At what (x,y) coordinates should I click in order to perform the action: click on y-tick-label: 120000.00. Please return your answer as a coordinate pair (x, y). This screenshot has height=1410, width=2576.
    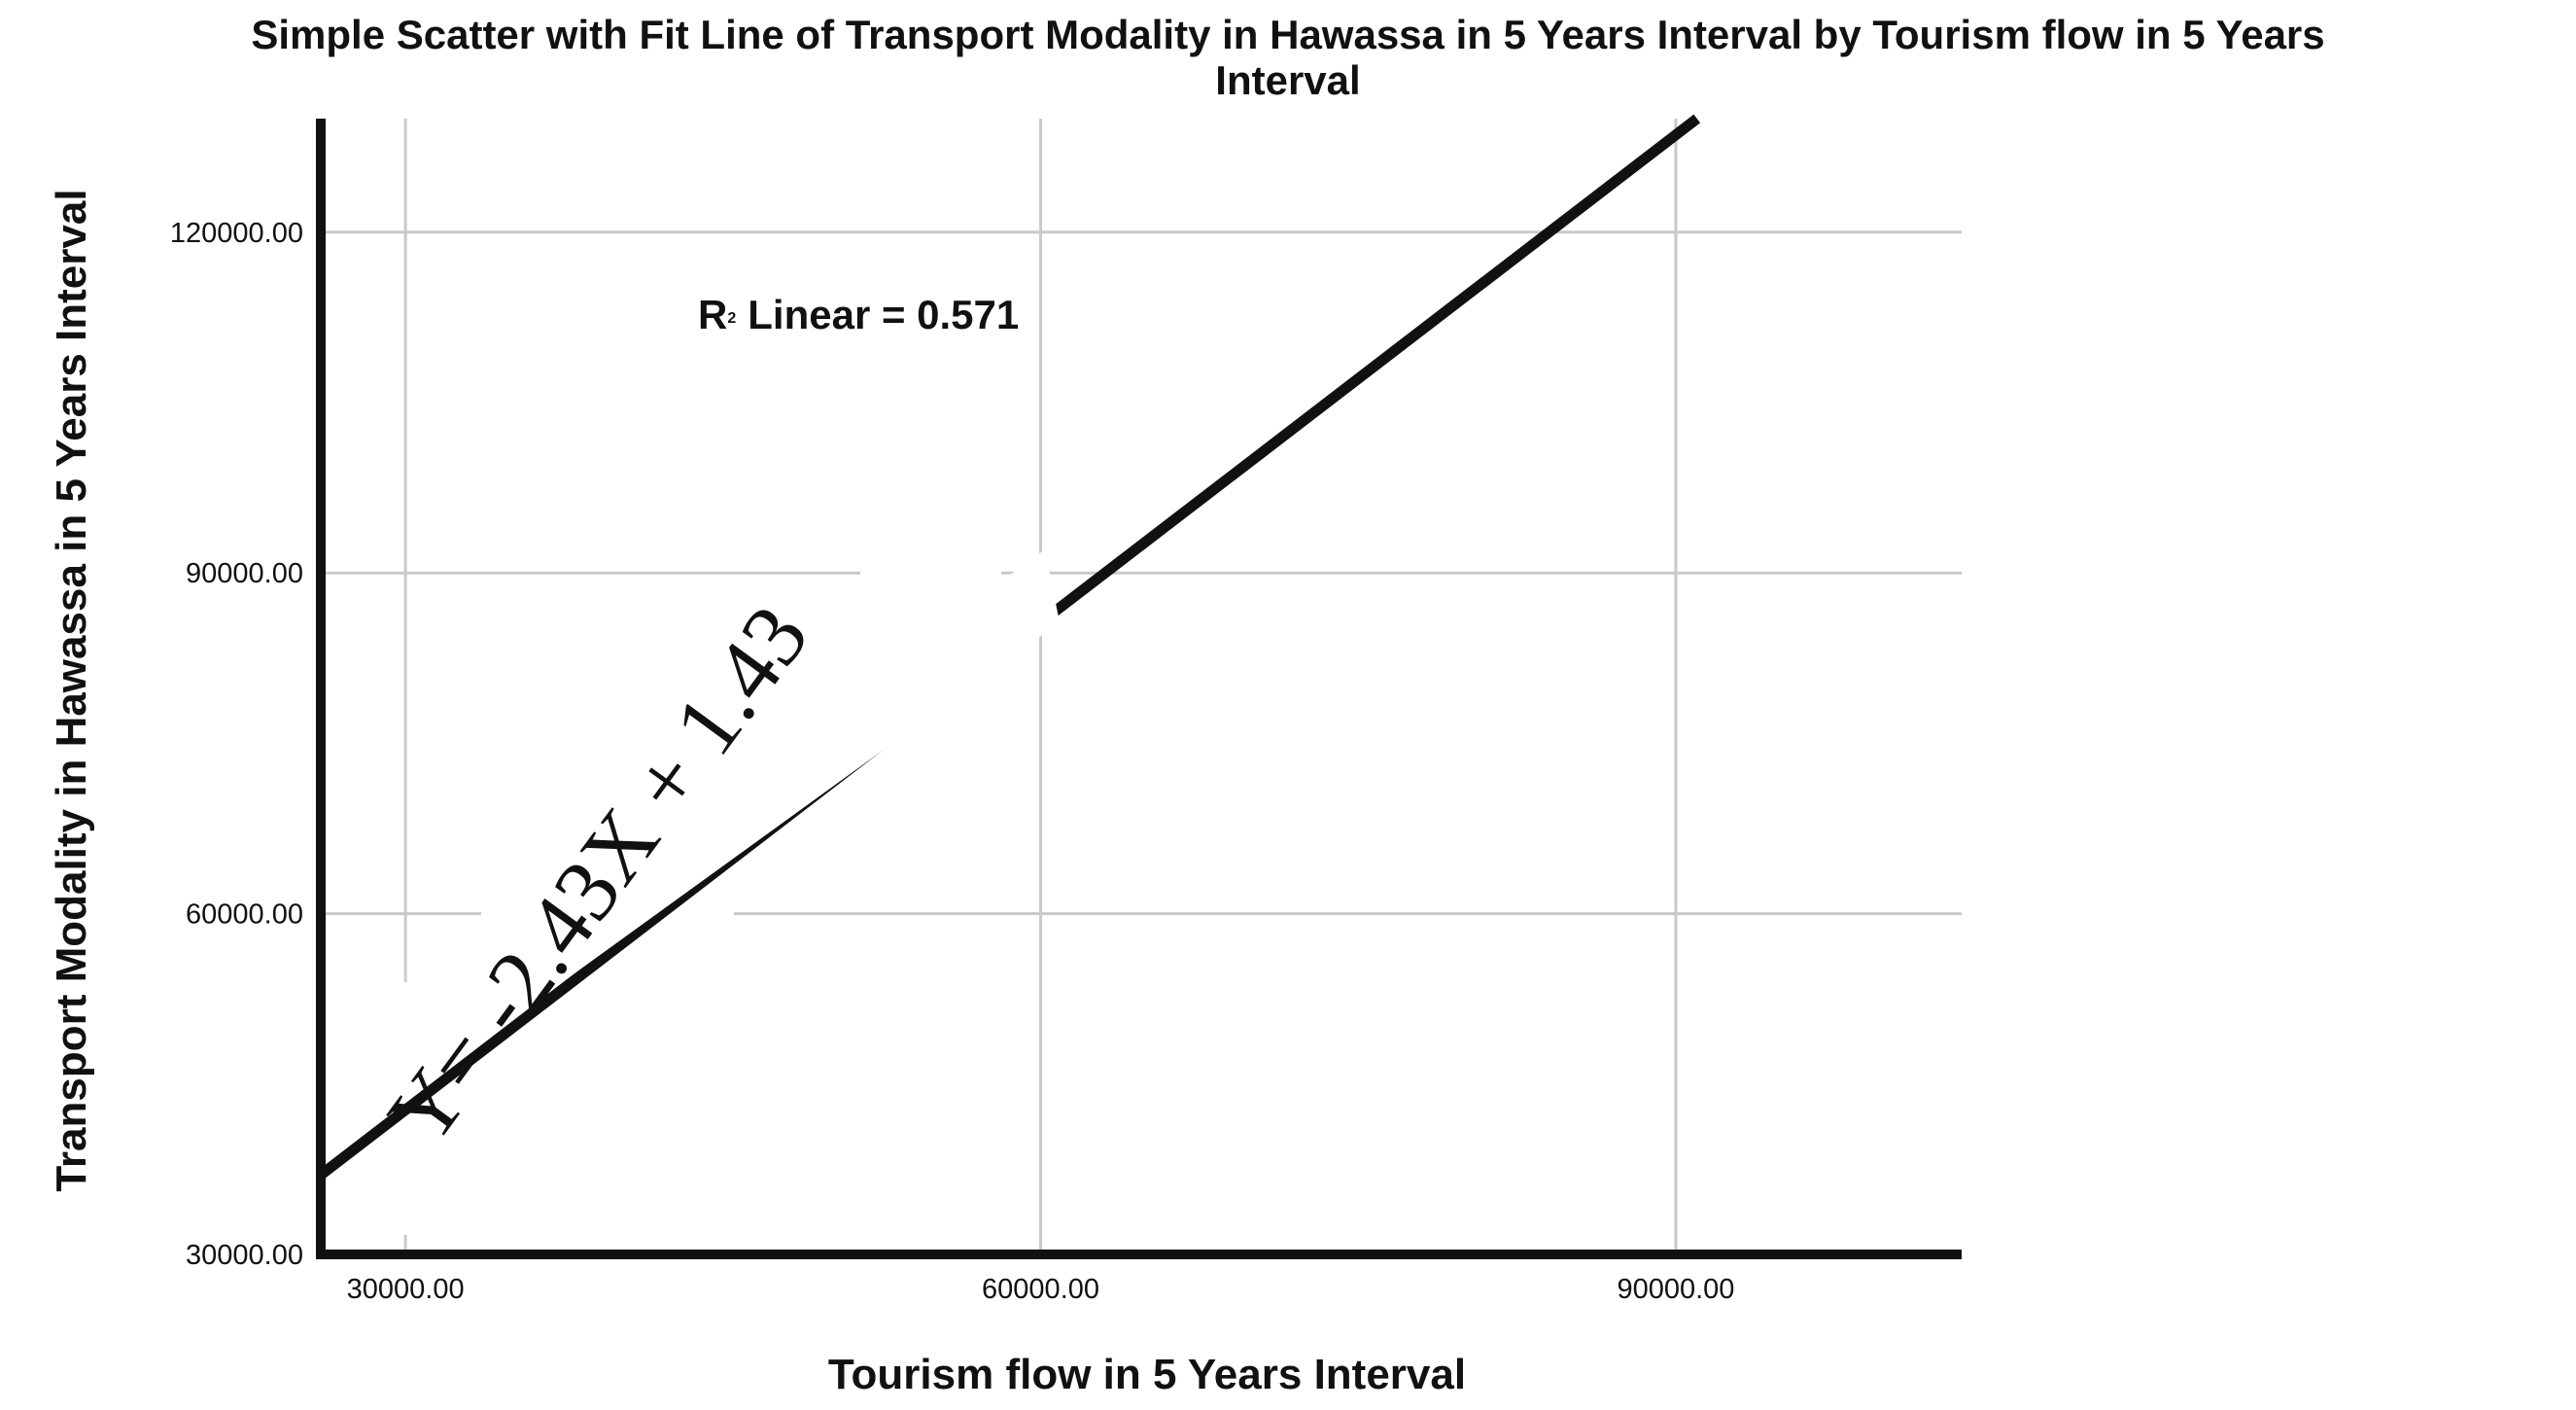
    Looking at the image, I should click on (237, 233).